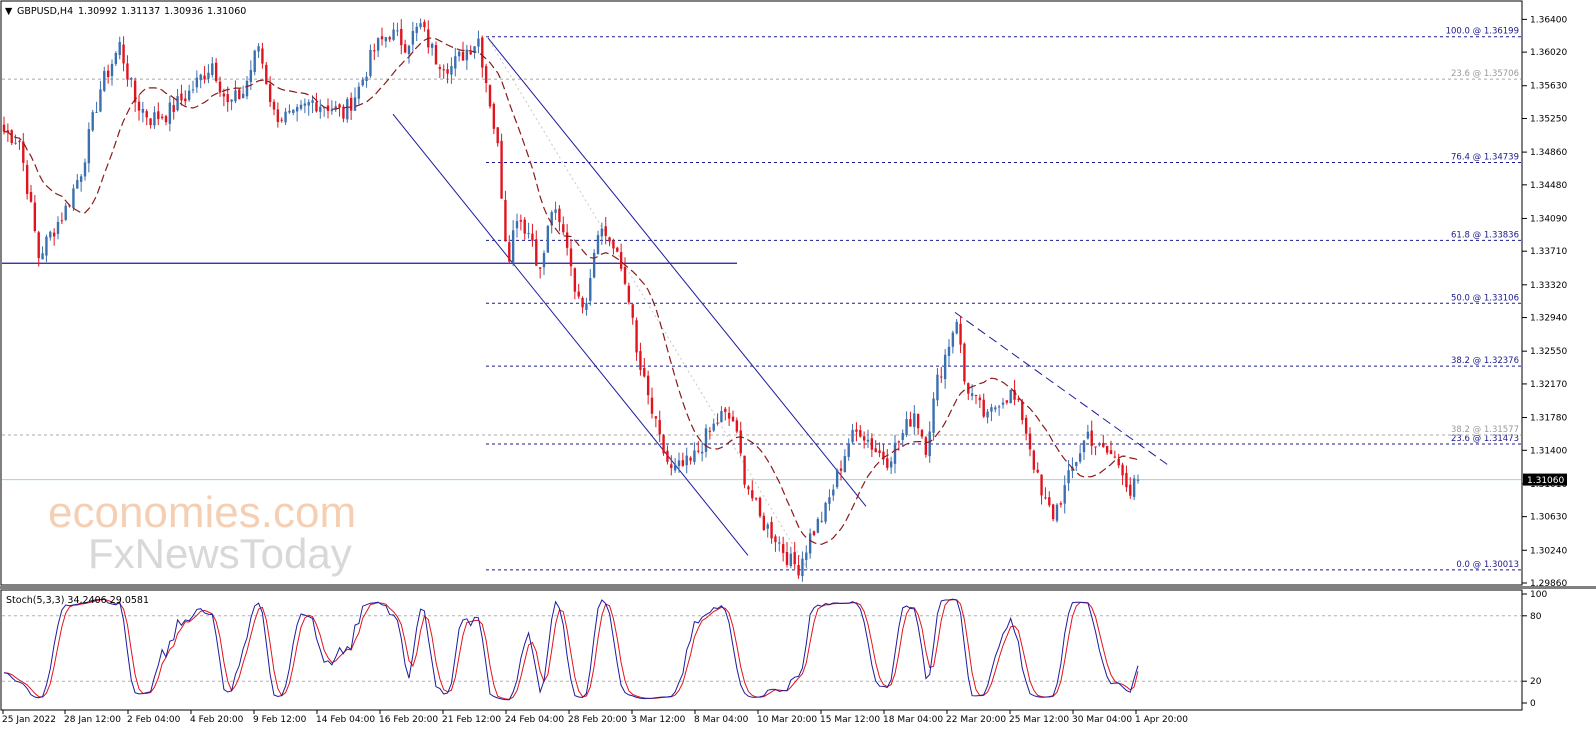  What do you see at coordinates (1161, 720) in the screenshot?
I see `time-tick-label: 1 Apr 20:00` at bounding box center [1161, 720].